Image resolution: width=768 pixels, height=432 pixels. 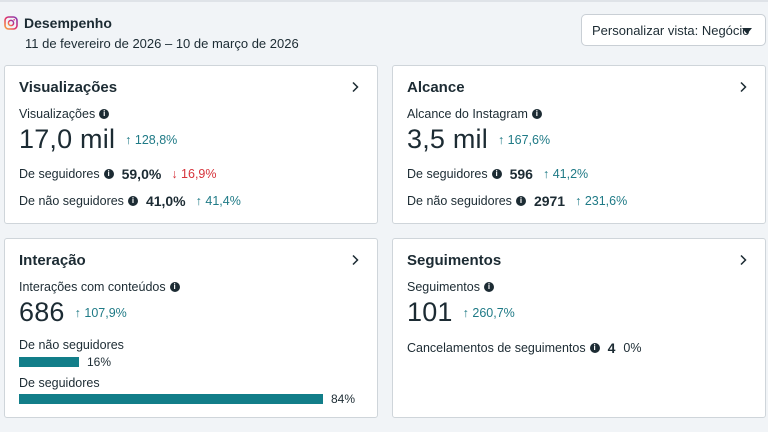 What do you see at coordinates (218, 201) in the screenshot?
I see `breakdown-change: ↑ 41,4%` at bounding box center [218, 201].